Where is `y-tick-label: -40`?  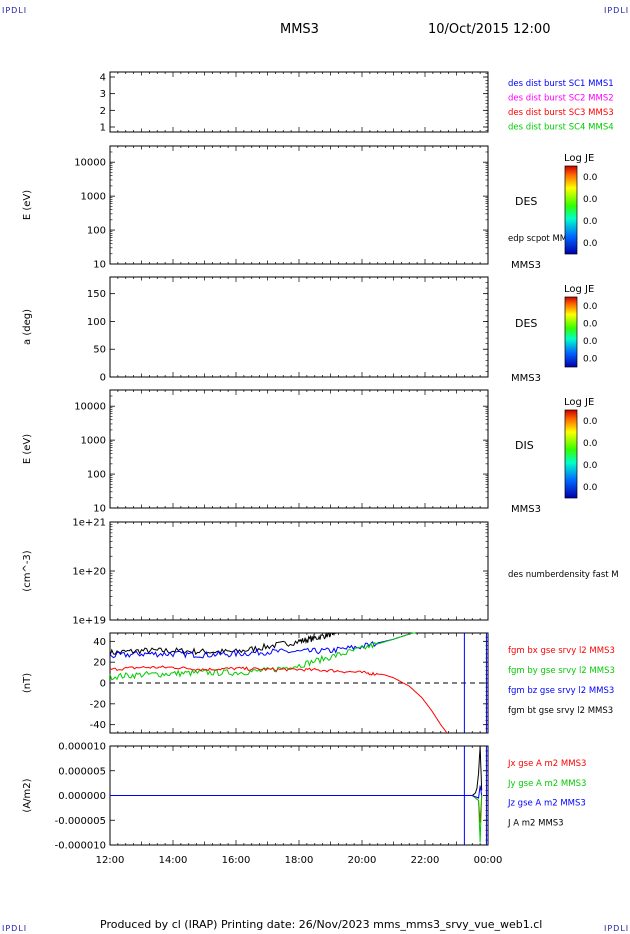 y-tick-label: -40 is located at coordinates (98, 725).